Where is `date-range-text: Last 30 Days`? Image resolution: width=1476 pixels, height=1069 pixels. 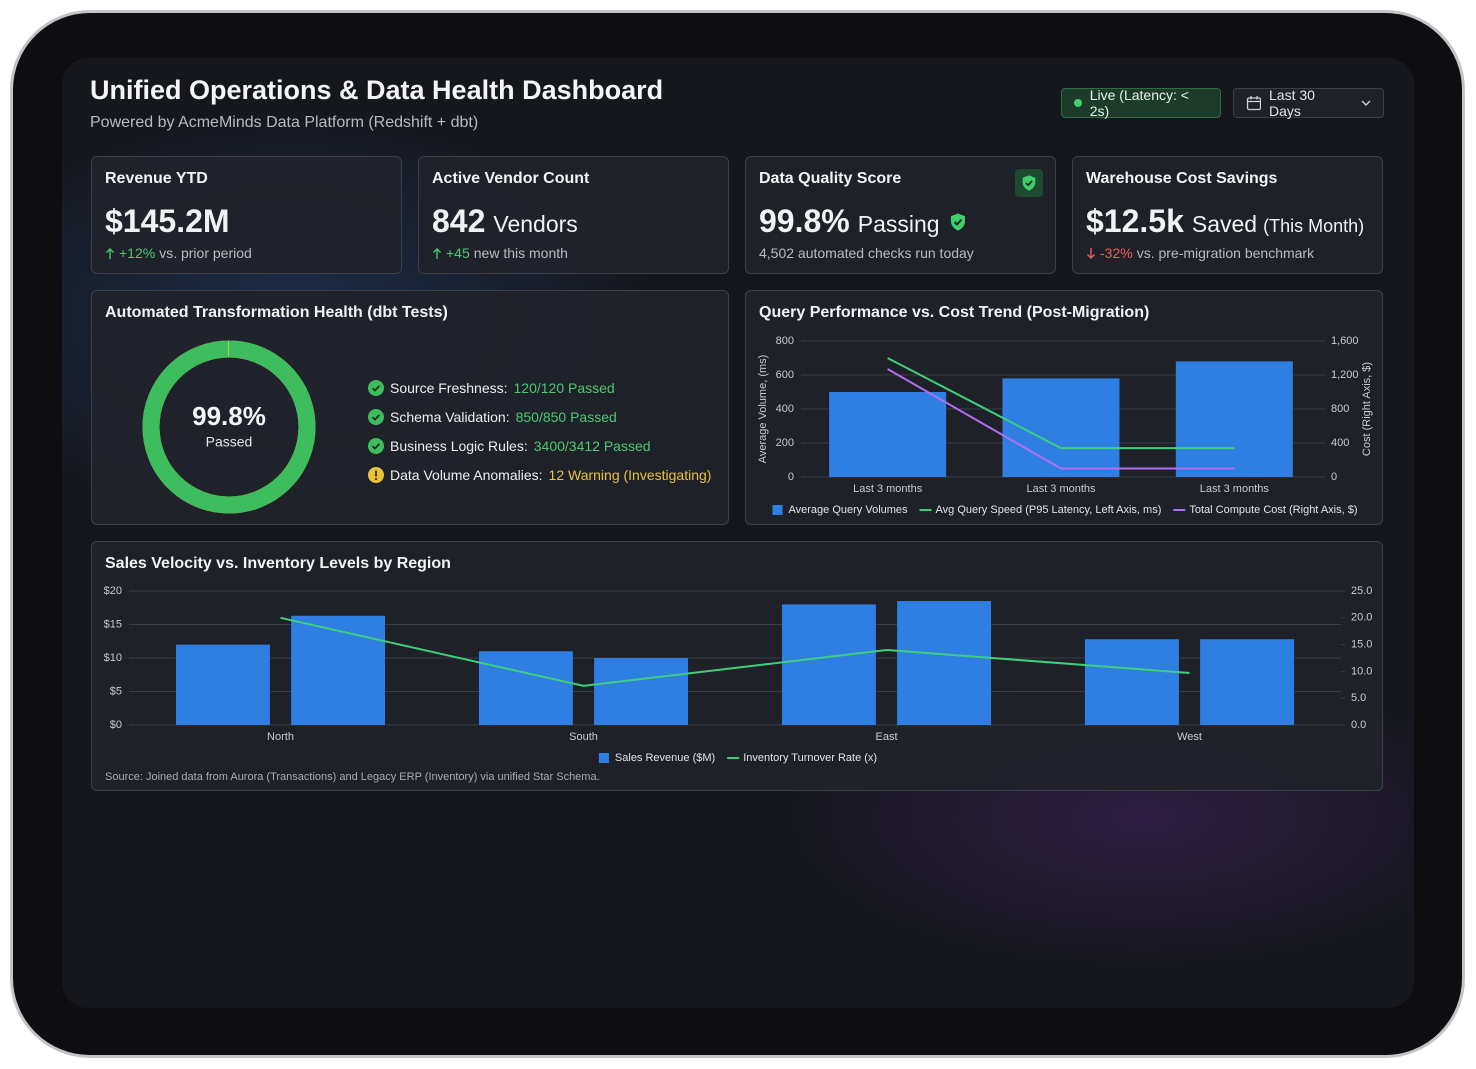
date-range-text: Last 30 Days is located at coordinates (1292, 103).